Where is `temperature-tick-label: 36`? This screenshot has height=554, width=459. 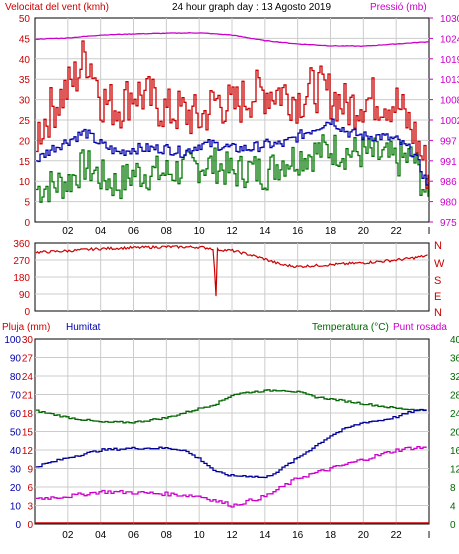 temperature-tick-label: 36 is located at coordinates (454, 359).